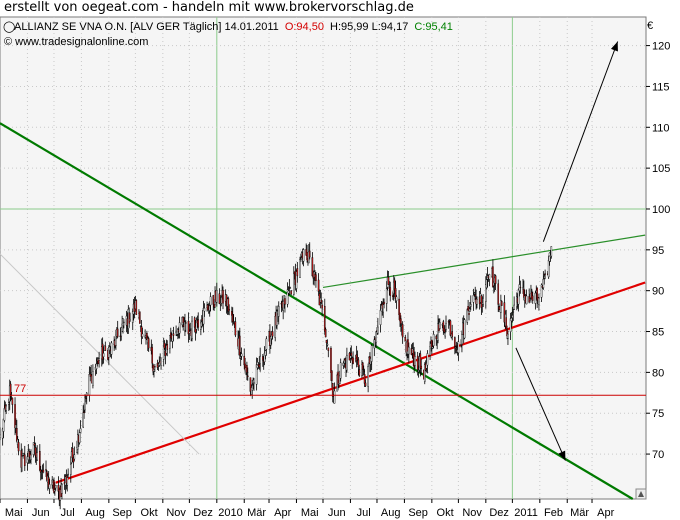 The width and height of the screenshot is (680, 520). I want to click on x-tick-label: Okt, so click(149, 513).